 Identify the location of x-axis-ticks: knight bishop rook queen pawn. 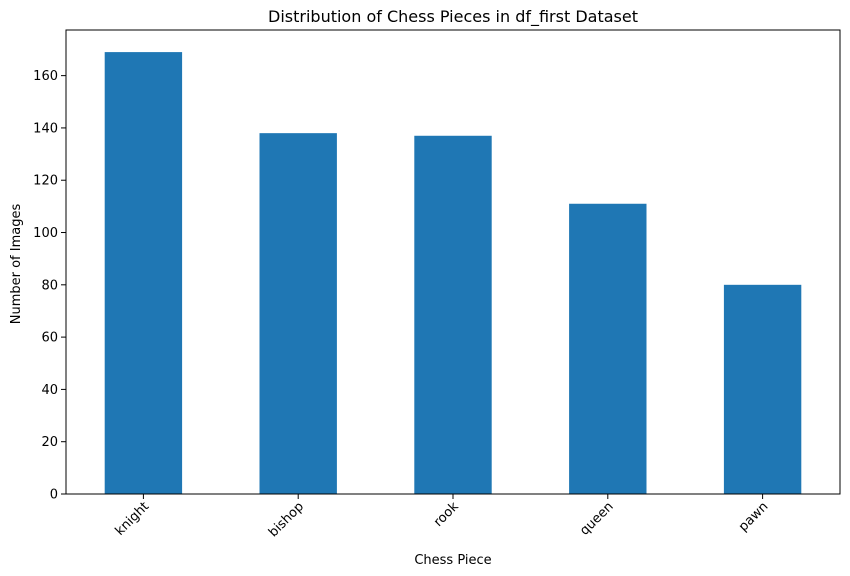
(442, 517).